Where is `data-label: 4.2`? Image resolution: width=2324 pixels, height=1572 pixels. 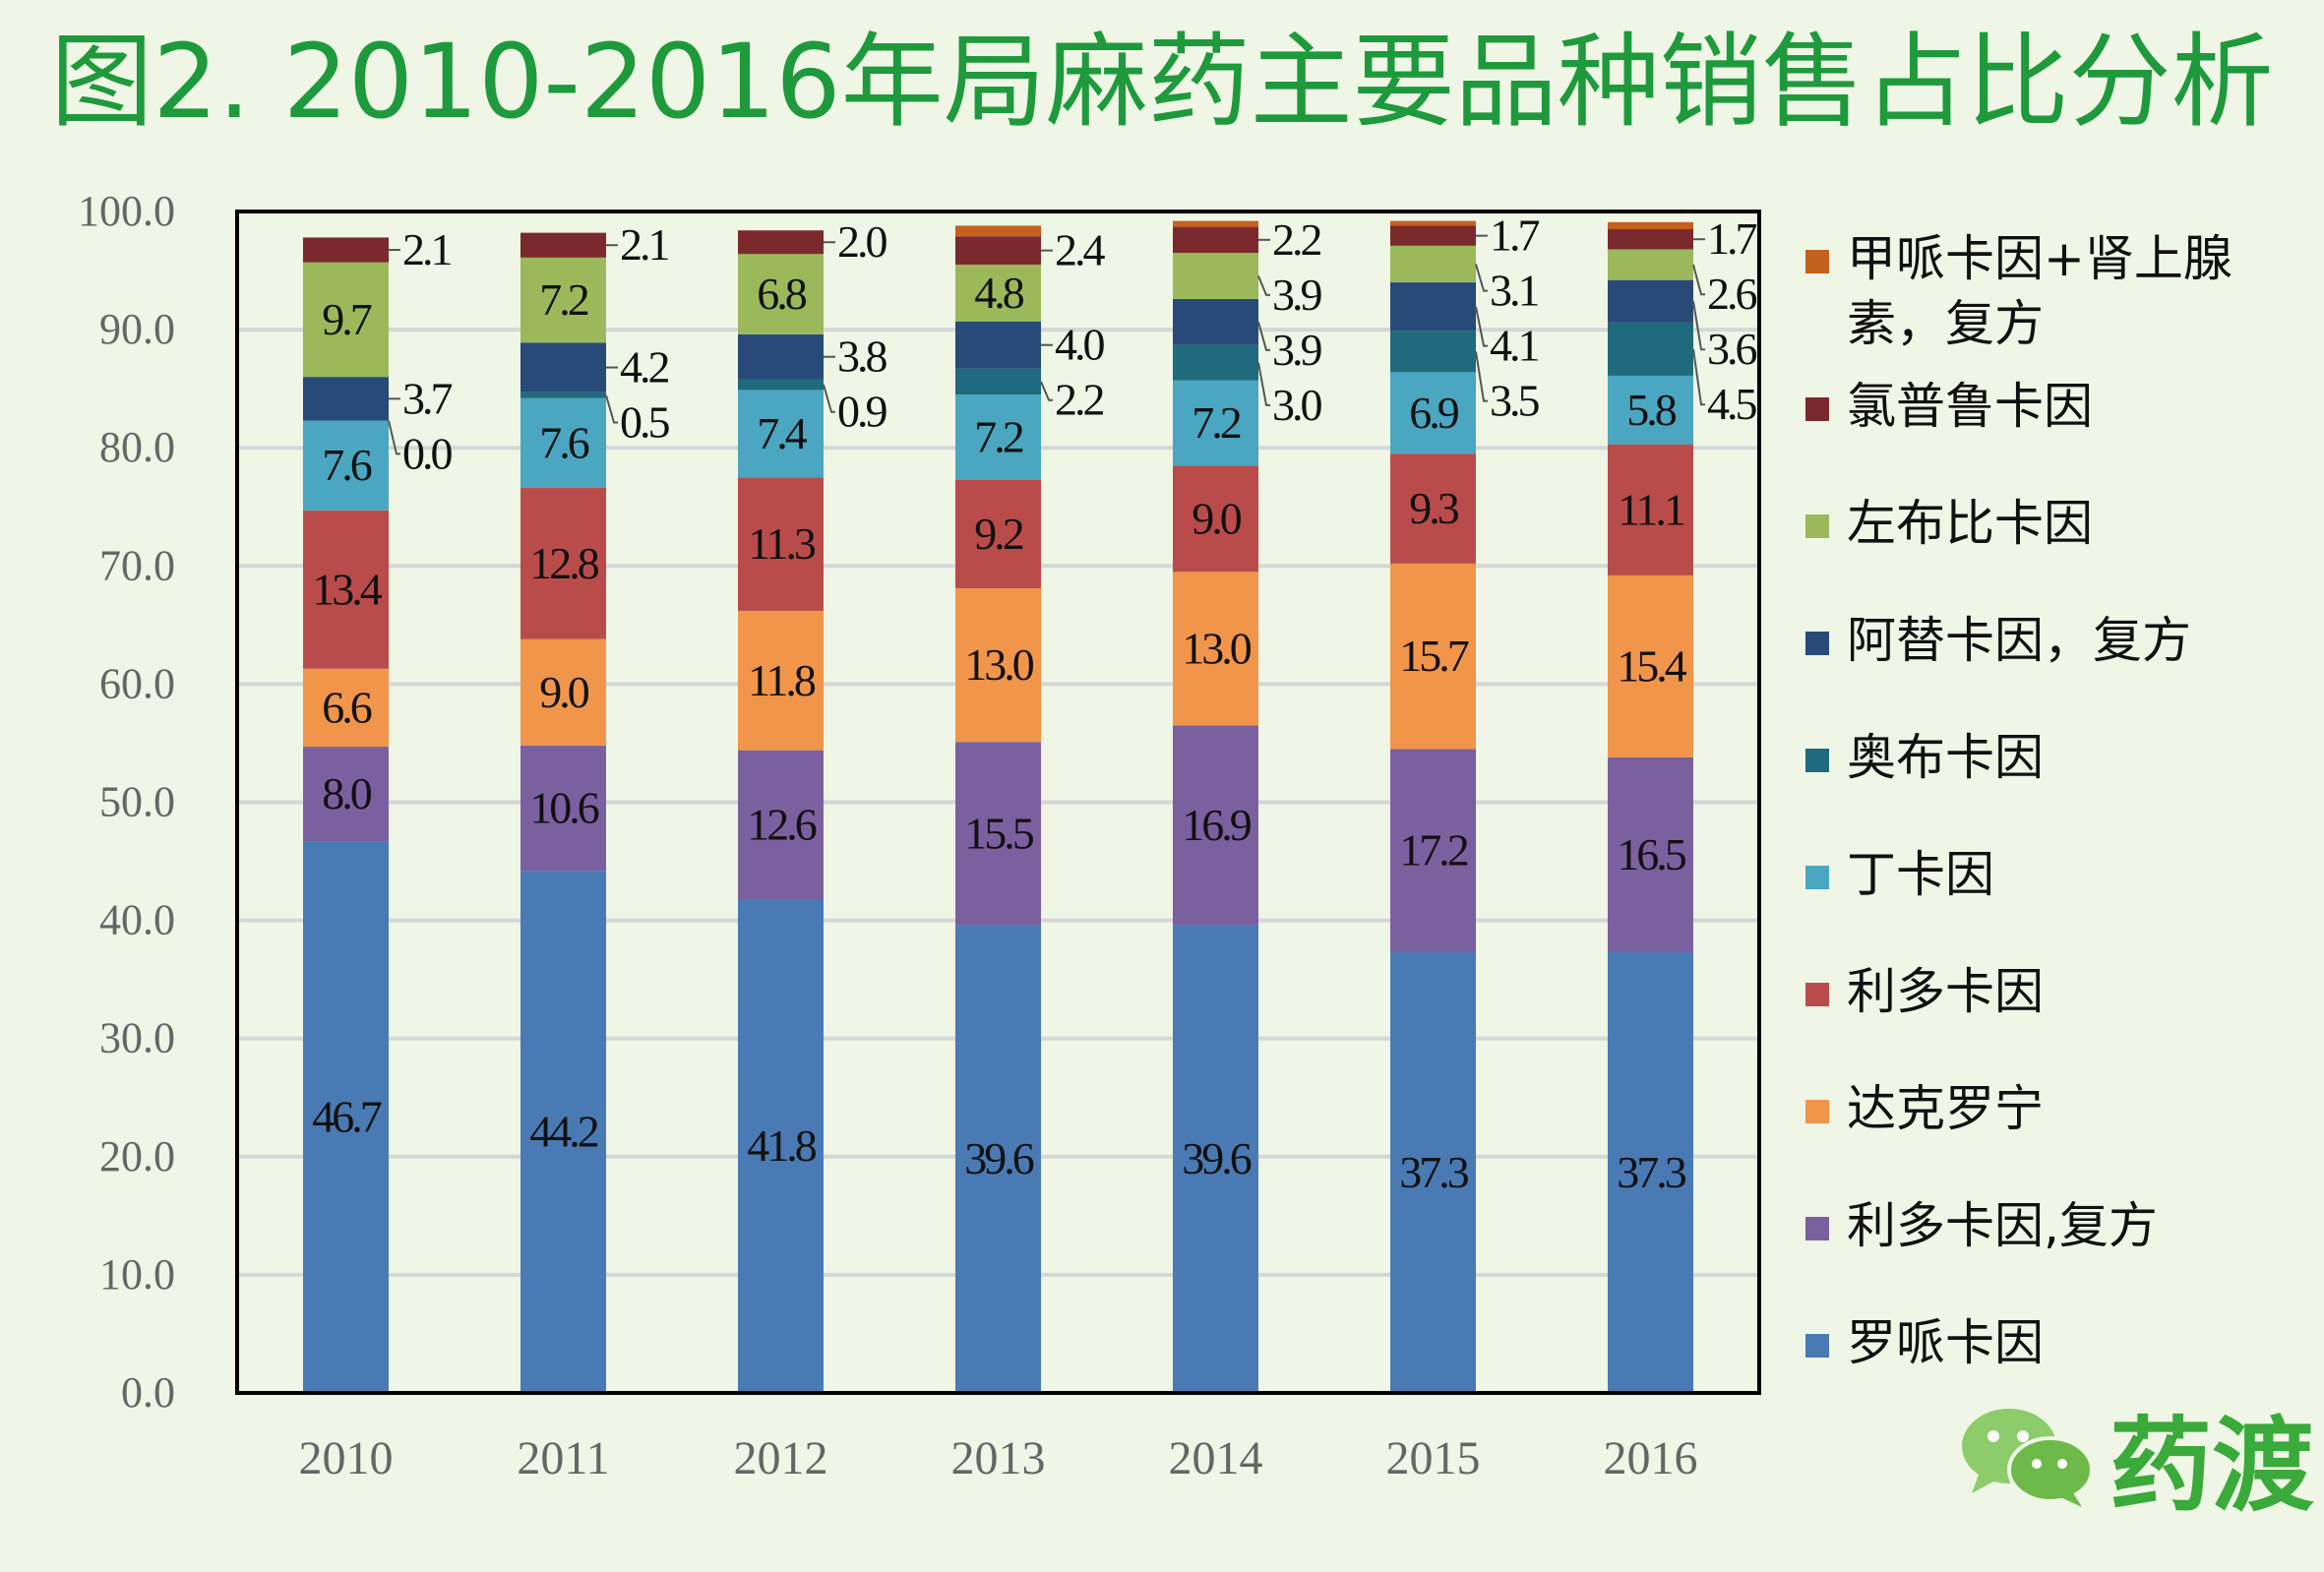 data-label: 4.2 is located at coordinates (644, 367).